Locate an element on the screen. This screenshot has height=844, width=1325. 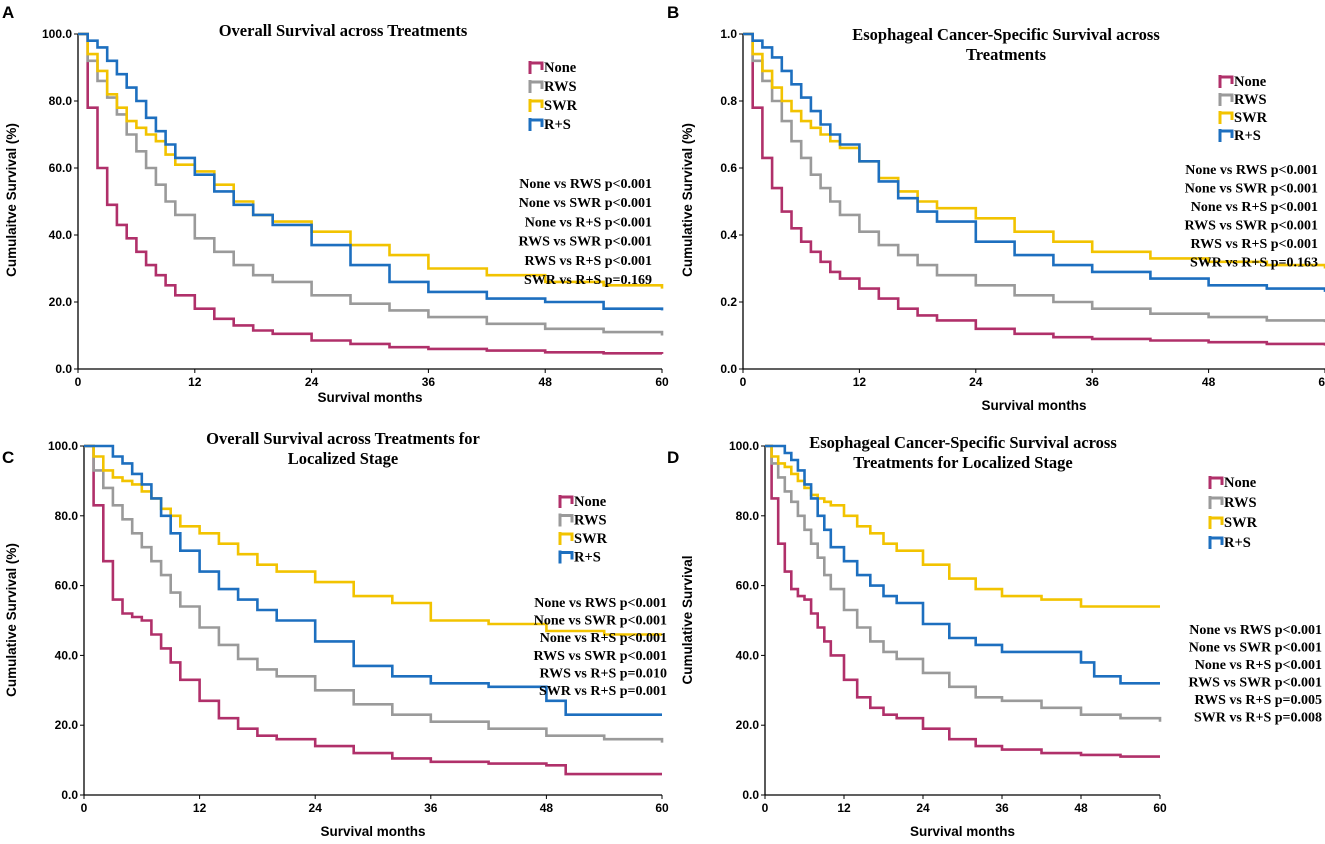
y-tick-label: 0.6 is located at coordinates (728, 168).